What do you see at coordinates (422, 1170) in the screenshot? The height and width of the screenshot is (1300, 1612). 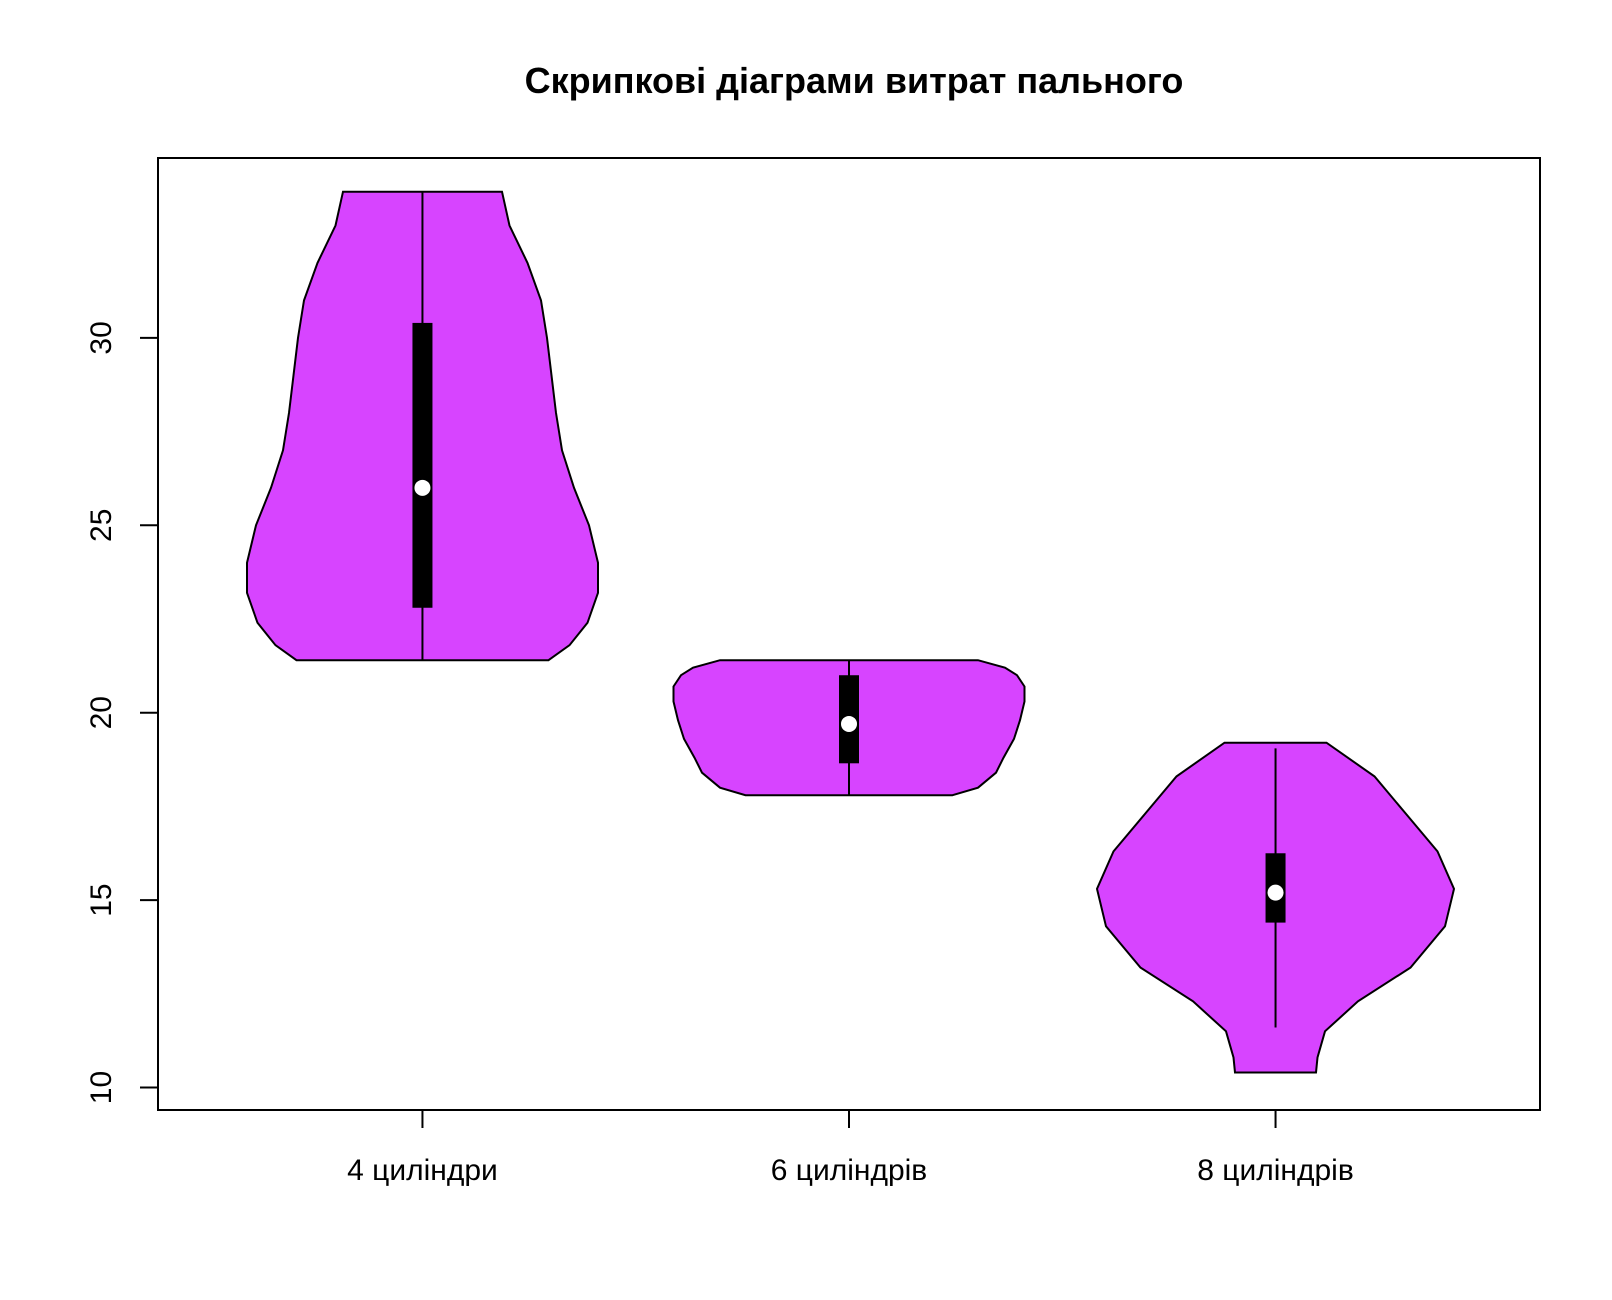 I see `x-tick-label: 4 цилiндри` at bounding box center [422, 1170].